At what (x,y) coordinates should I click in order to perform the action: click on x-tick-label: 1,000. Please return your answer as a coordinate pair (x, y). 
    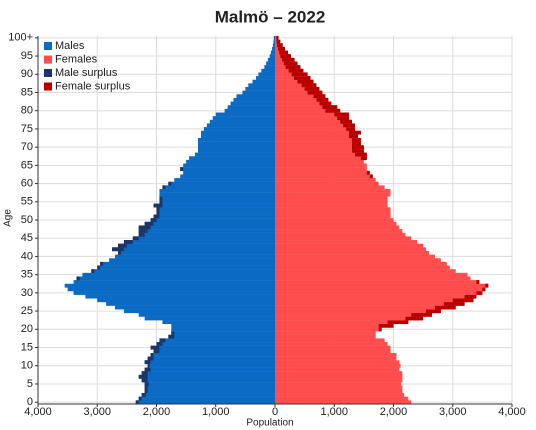
    Looking at the image, I should click on (216, 412).